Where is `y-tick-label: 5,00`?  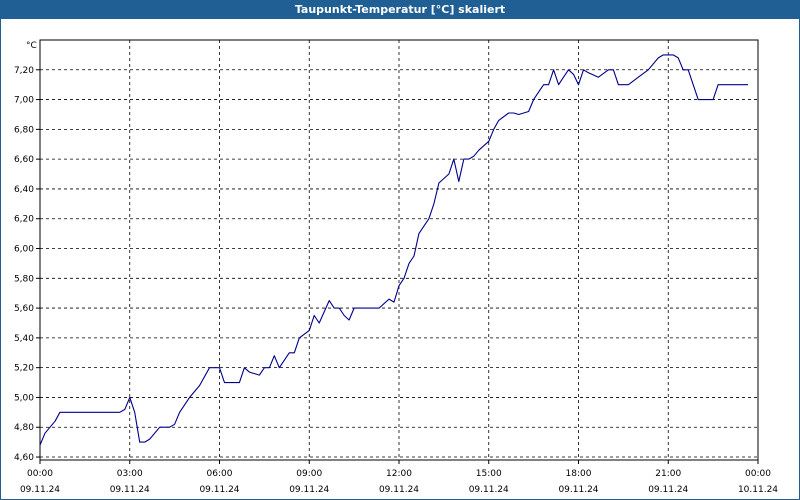
y-tick-label: 5,00 is located at coordinates (24, 398).